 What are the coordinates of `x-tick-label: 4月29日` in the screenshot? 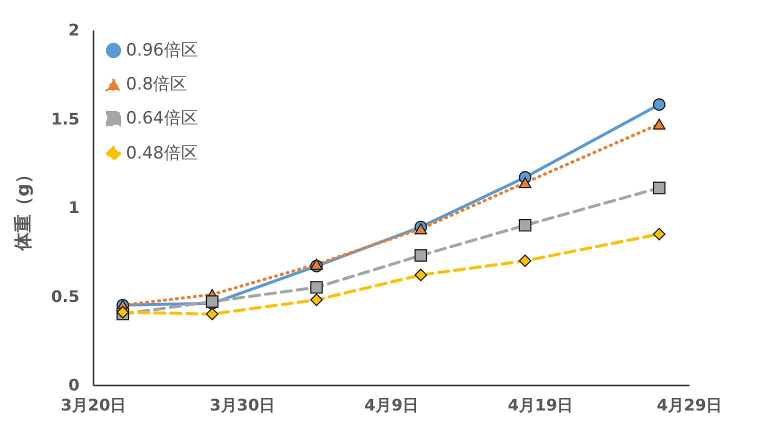 It's located at (689, 405).